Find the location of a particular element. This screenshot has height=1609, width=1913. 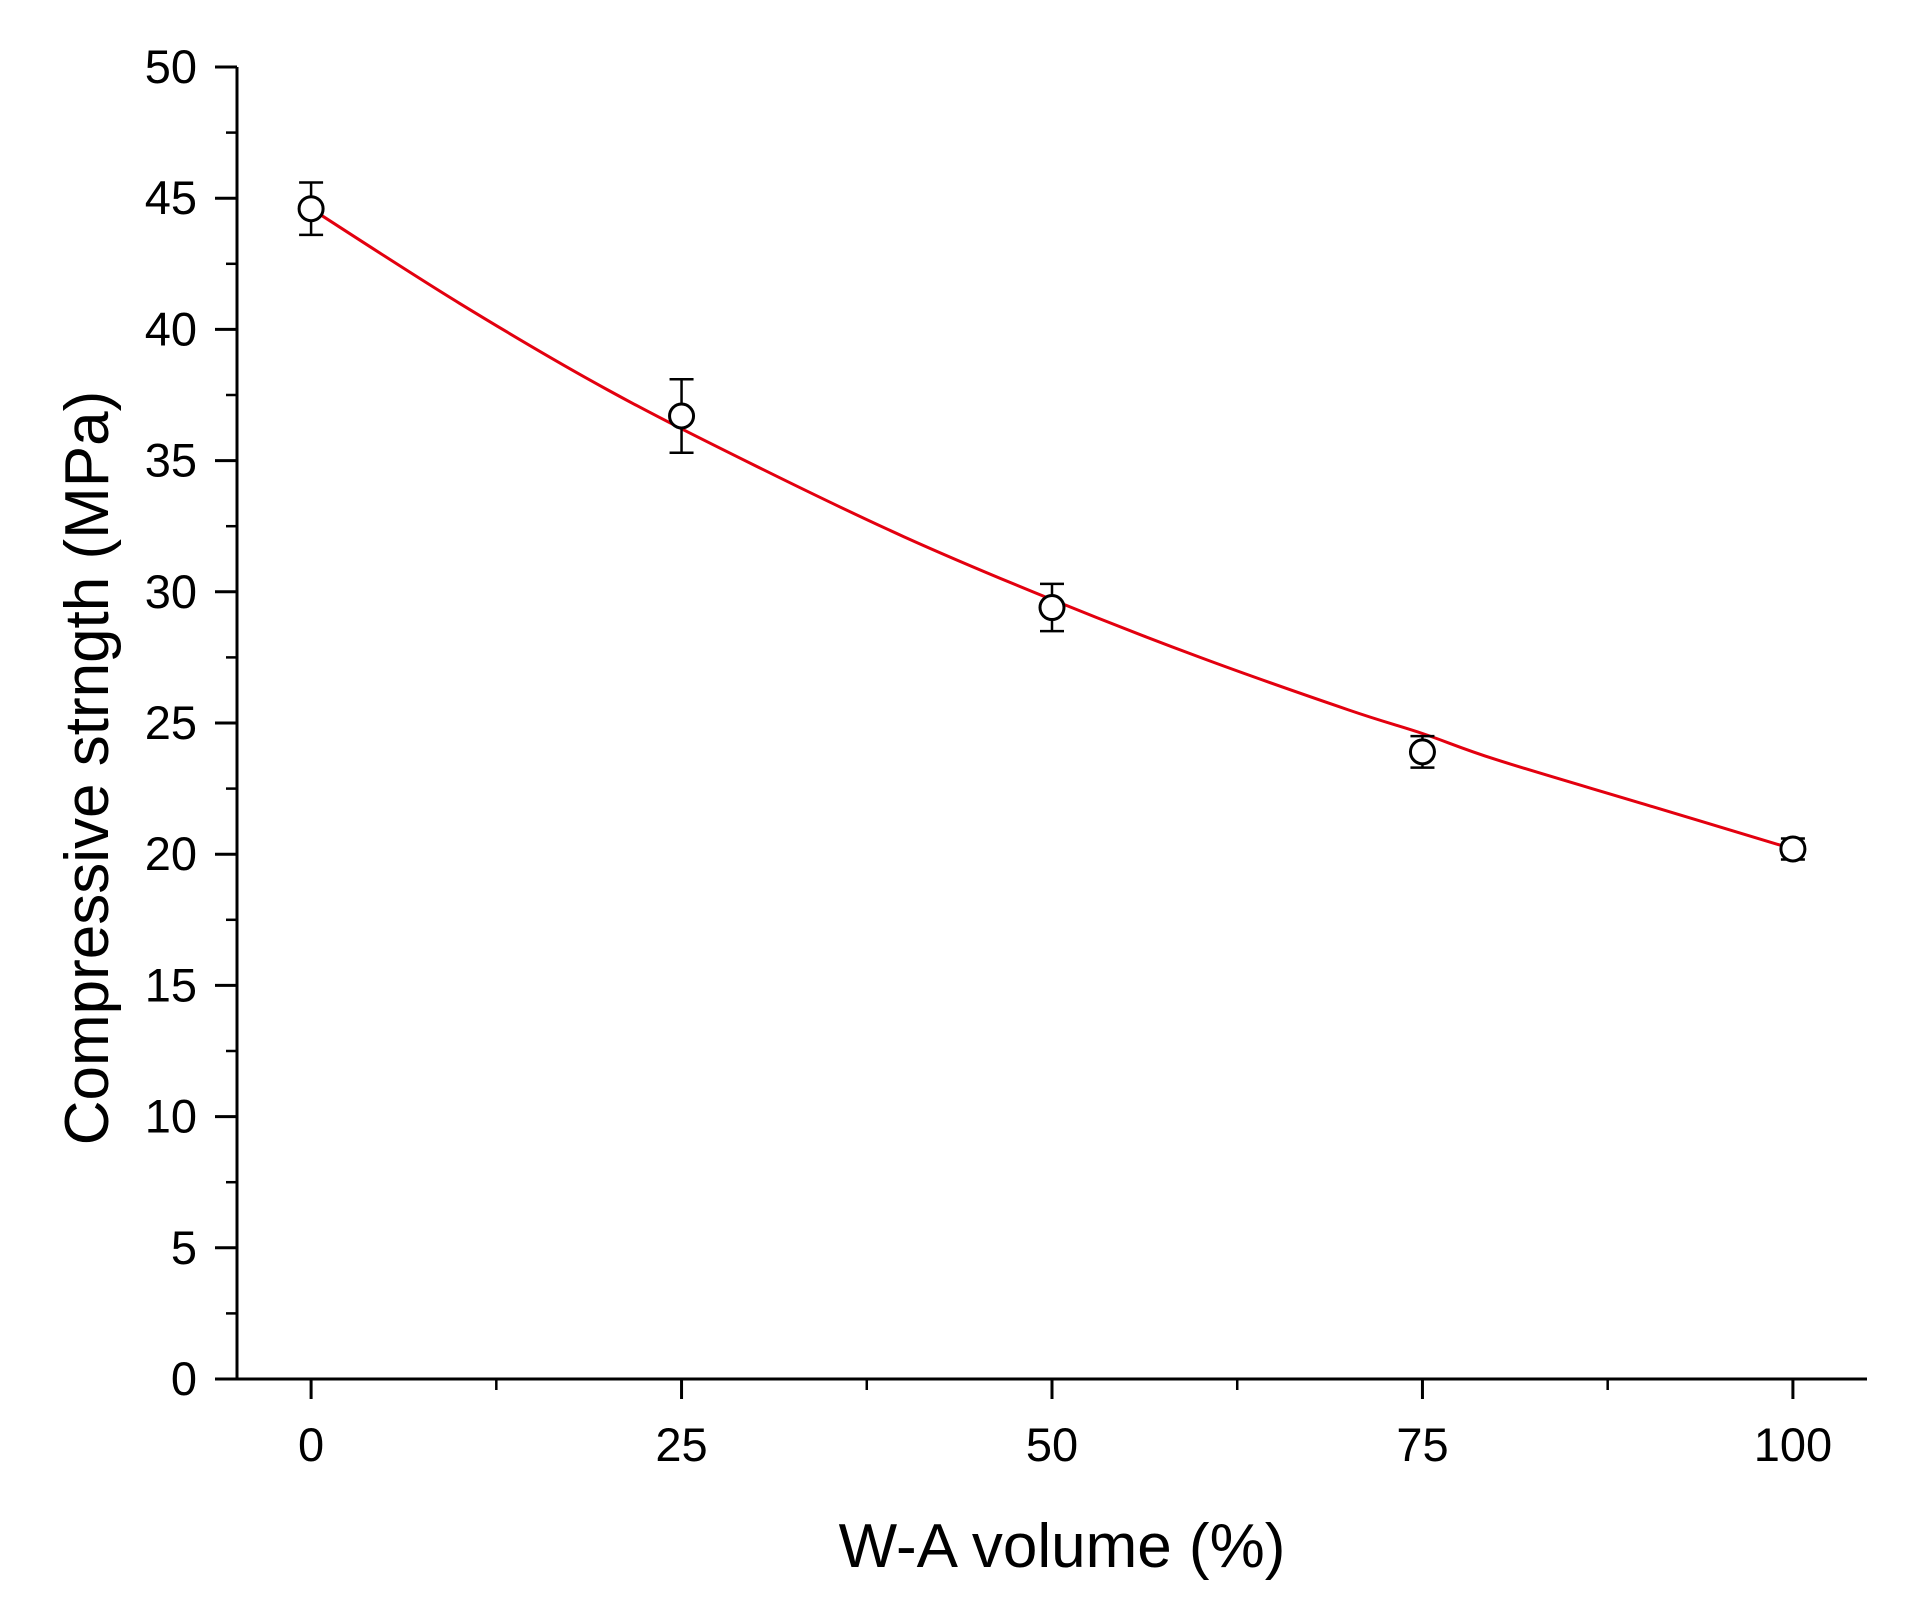

y-axis-ticks: 0 5 10 15 20 25 30 35 40 45 50 is located at coordinates (191, 722).